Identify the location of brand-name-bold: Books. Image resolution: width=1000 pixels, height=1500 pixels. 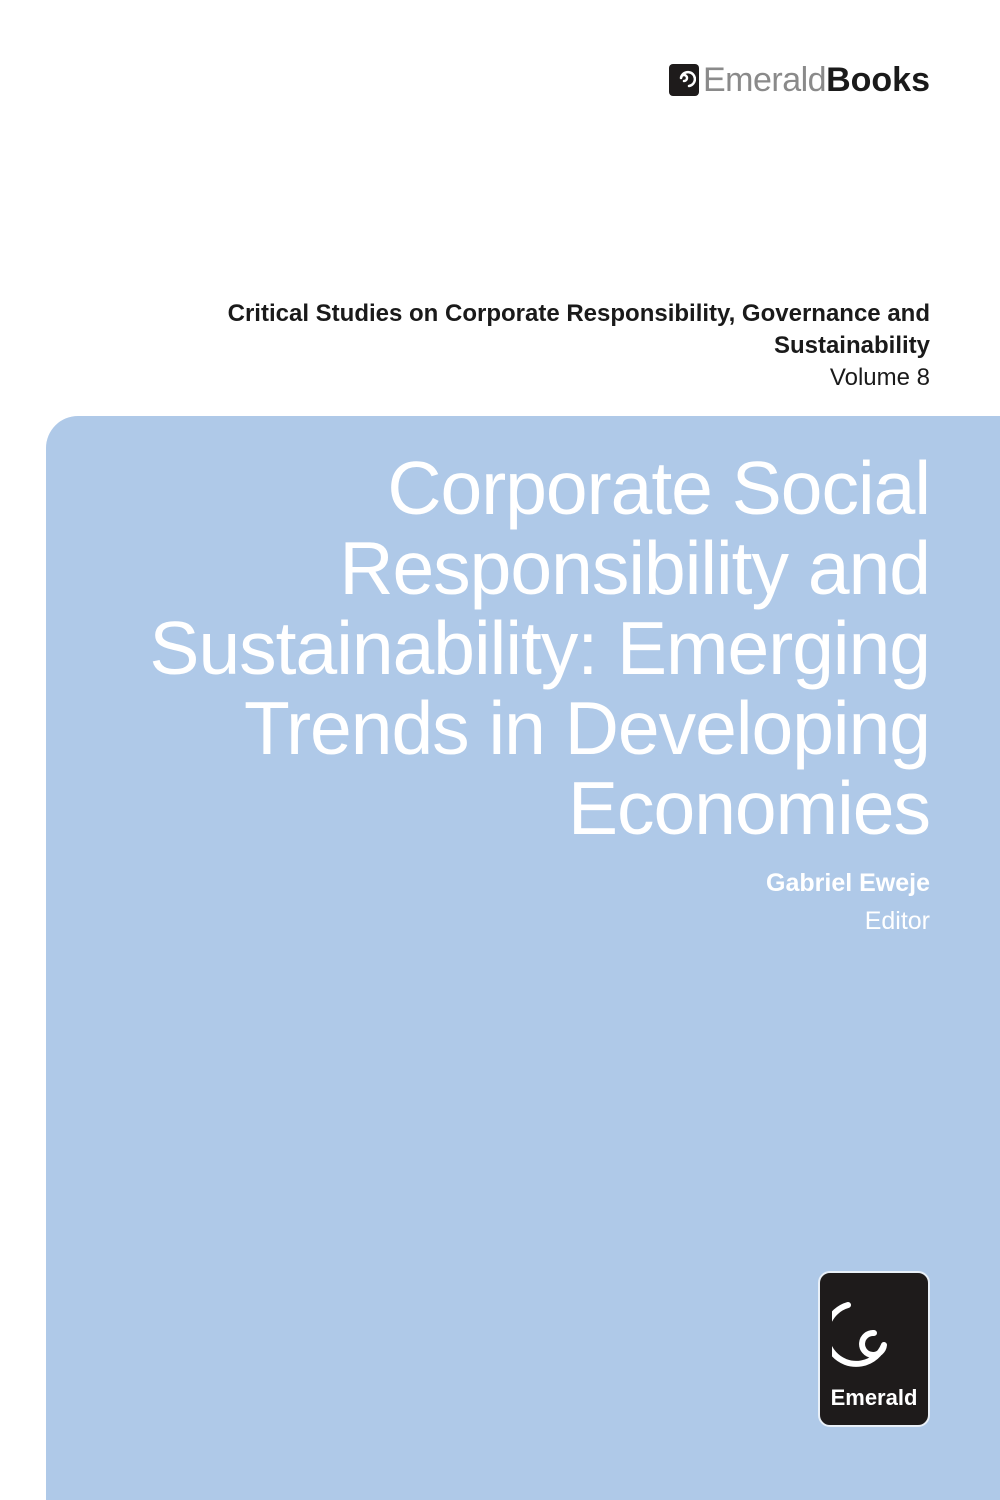
(878, 79).